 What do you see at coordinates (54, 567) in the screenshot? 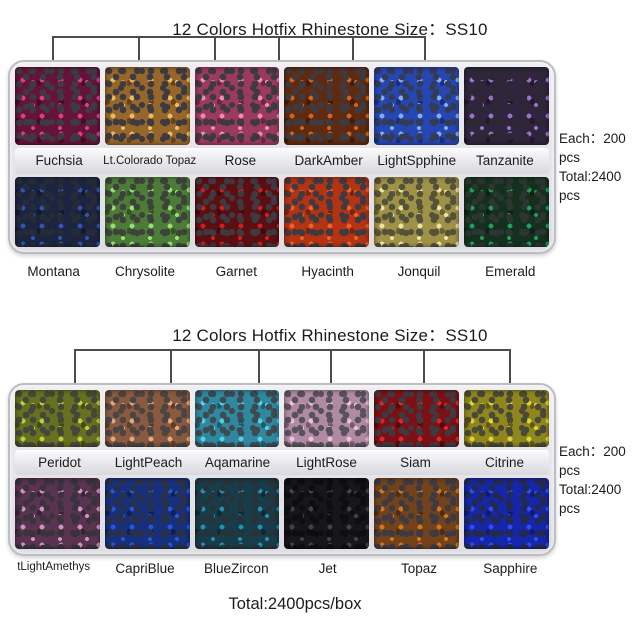
I see `color-label-tlightamethys: tLightAmethys` at bounding box center [54, 567].